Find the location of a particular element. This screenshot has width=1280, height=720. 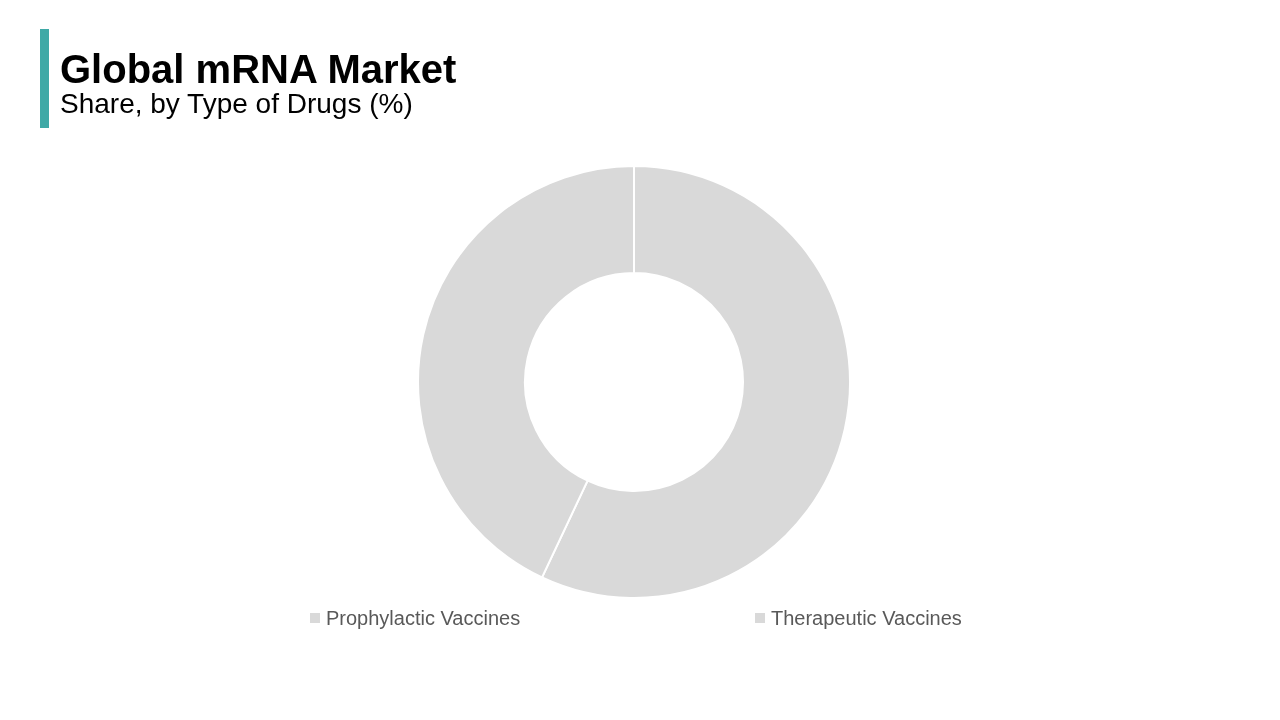

legend-label: Prophylactic Vaccines is located at coordinates (423, 618).